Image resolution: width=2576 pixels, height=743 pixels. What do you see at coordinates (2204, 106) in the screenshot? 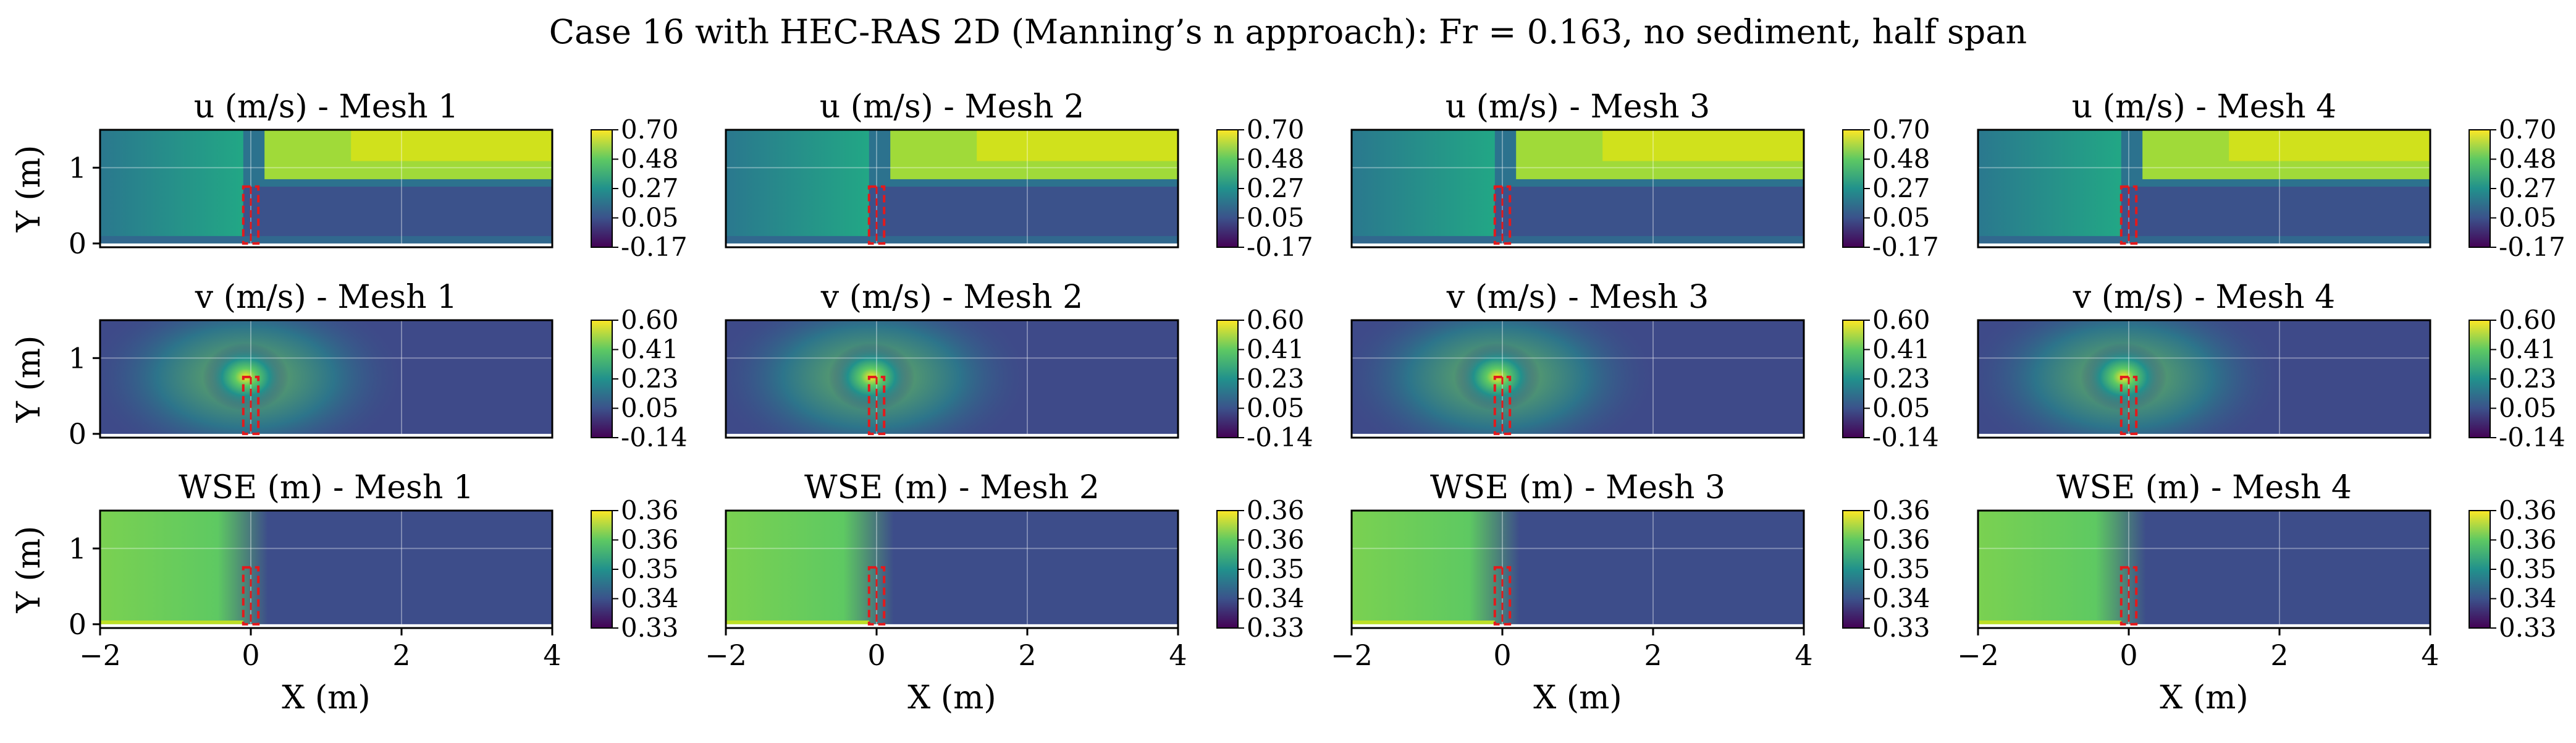
I see `panel-title: u (m/s) - Mesh 4` at bounding box center [2204, 106].